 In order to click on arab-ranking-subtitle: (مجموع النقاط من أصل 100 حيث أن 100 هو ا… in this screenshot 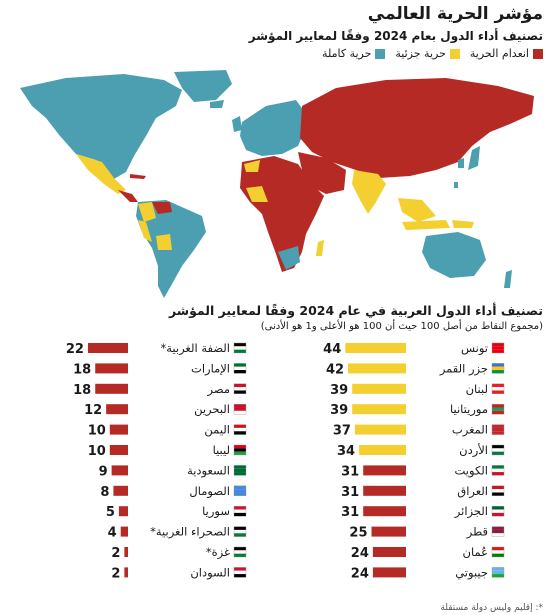, I will do `click(401, 326)`.